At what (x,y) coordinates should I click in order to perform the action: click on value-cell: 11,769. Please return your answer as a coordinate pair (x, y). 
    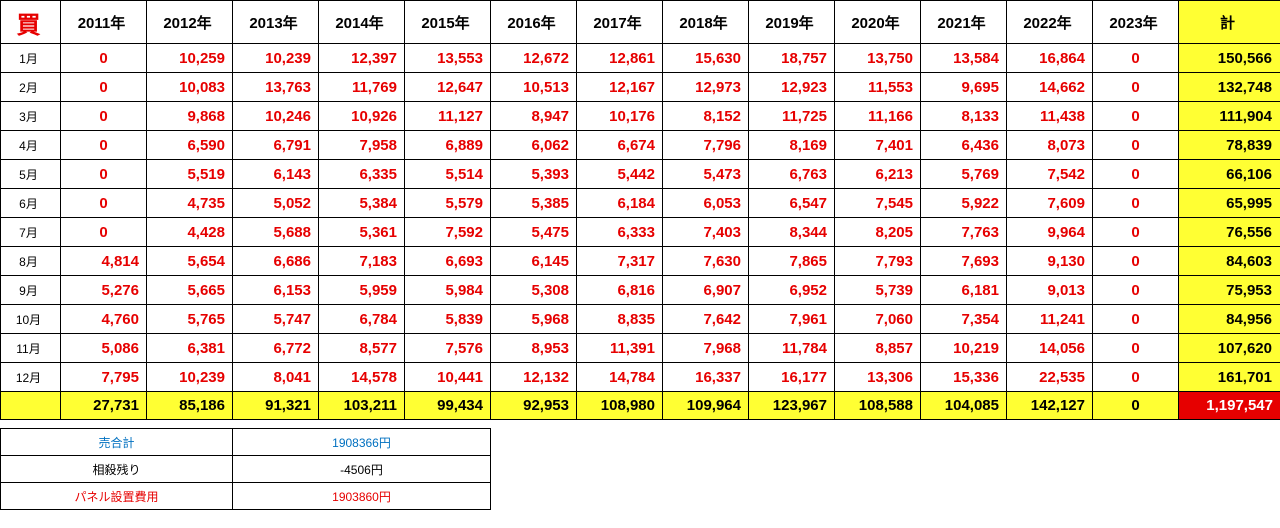
    Looking at the image, I should click on (361, 87).